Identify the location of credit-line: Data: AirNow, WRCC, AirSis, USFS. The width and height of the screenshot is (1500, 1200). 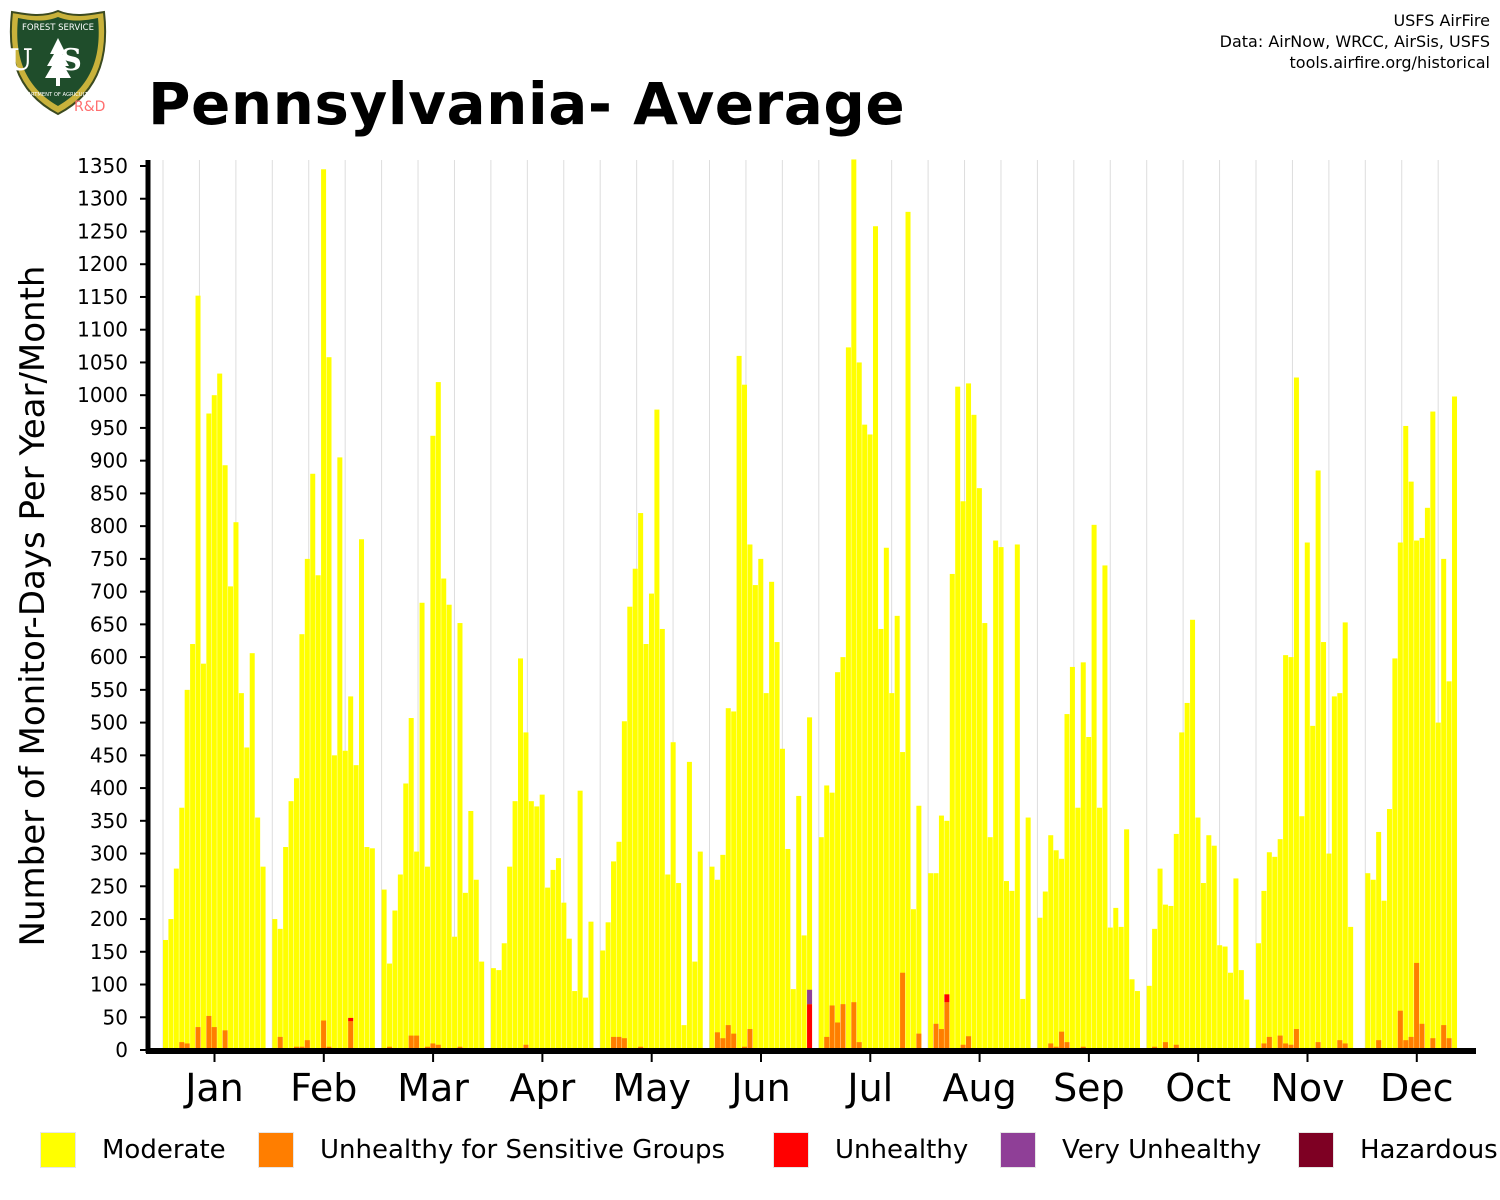
(1354, 41).